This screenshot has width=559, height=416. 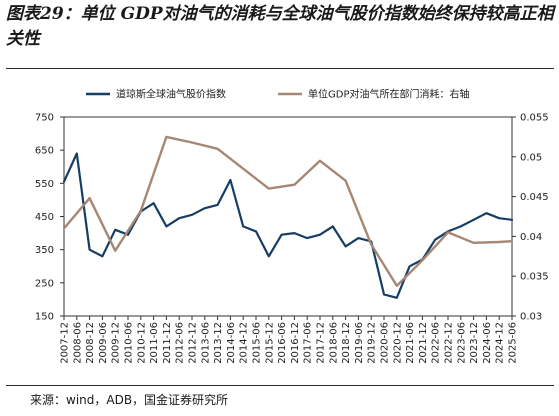 What do you see at coordinates (513, 343) in the screenshot?
I see `x-axis-tick-label: 2025-06` at bounding box center [513, 343].